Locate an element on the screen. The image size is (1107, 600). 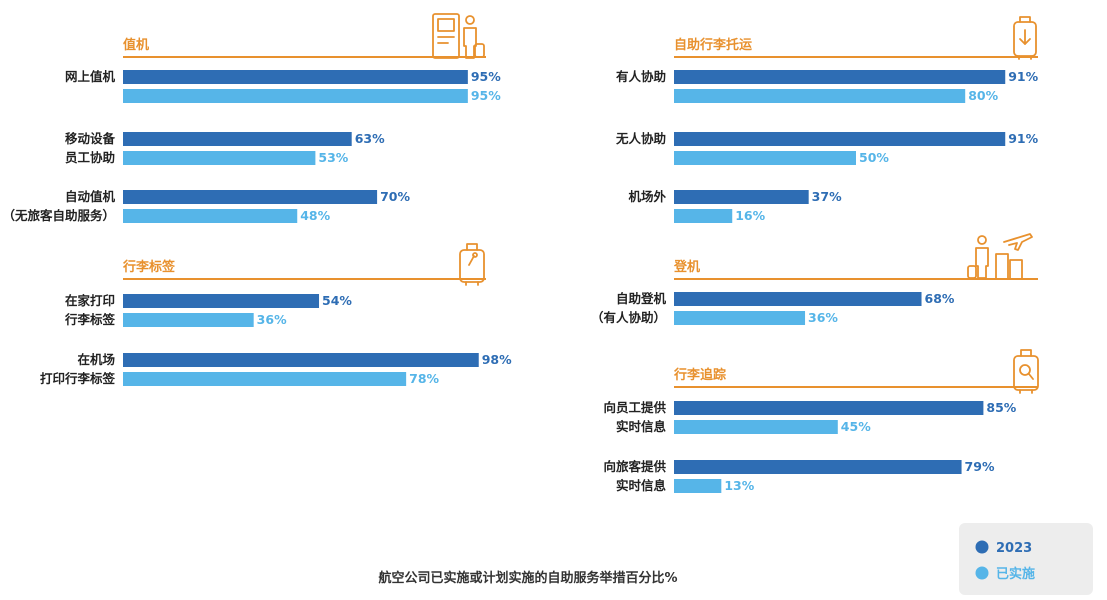
category-label: 打印行李标签 is located at coordinates (78, 378).